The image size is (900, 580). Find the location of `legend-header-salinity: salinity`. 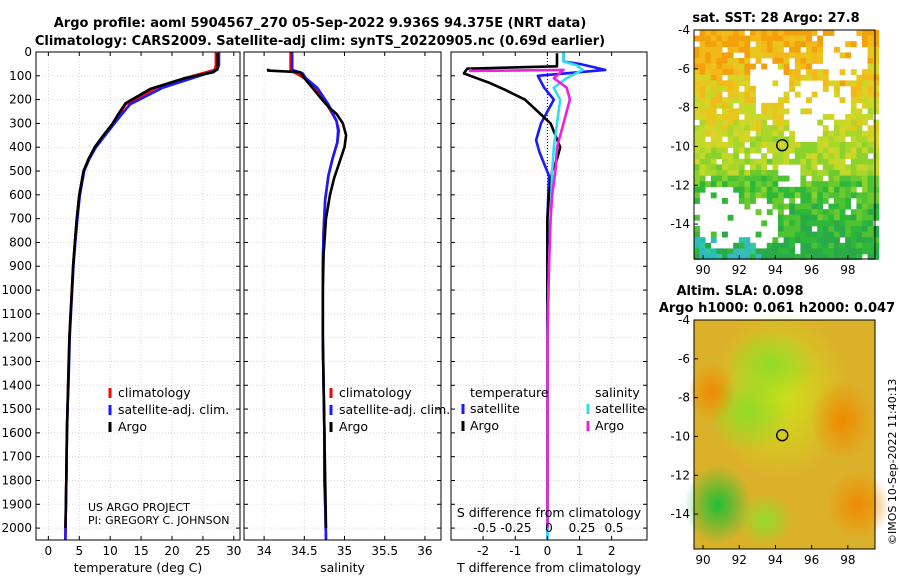

legend-header-salinity: salinity is located at coordinates (617, 392).